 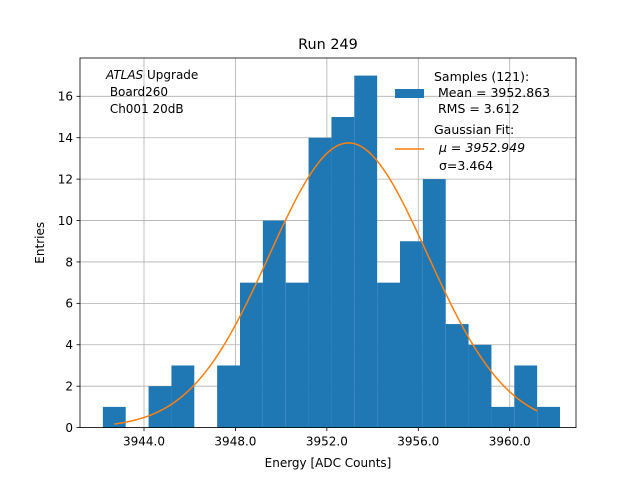 What do you see at coordinates (124, 75) in the screenshot?
I see `annotation-atlas: ATLAS` at bounding box center [124, 75].